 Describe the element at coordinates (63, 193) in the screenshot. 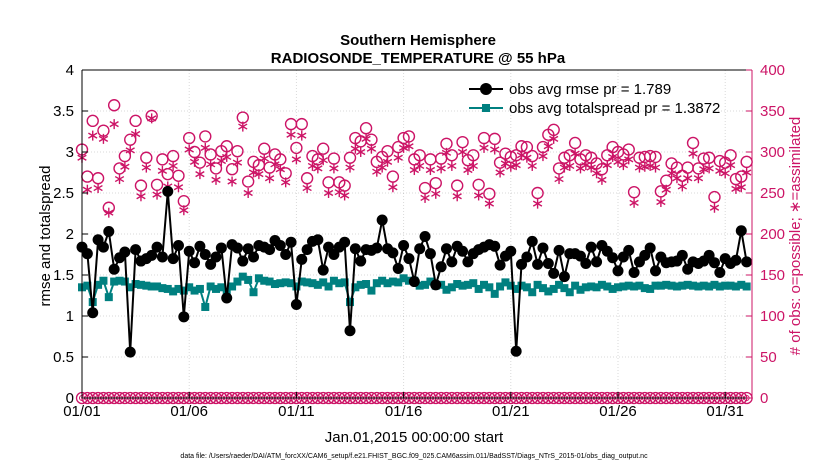

I see `y-tick-label: 2.5` at that location.